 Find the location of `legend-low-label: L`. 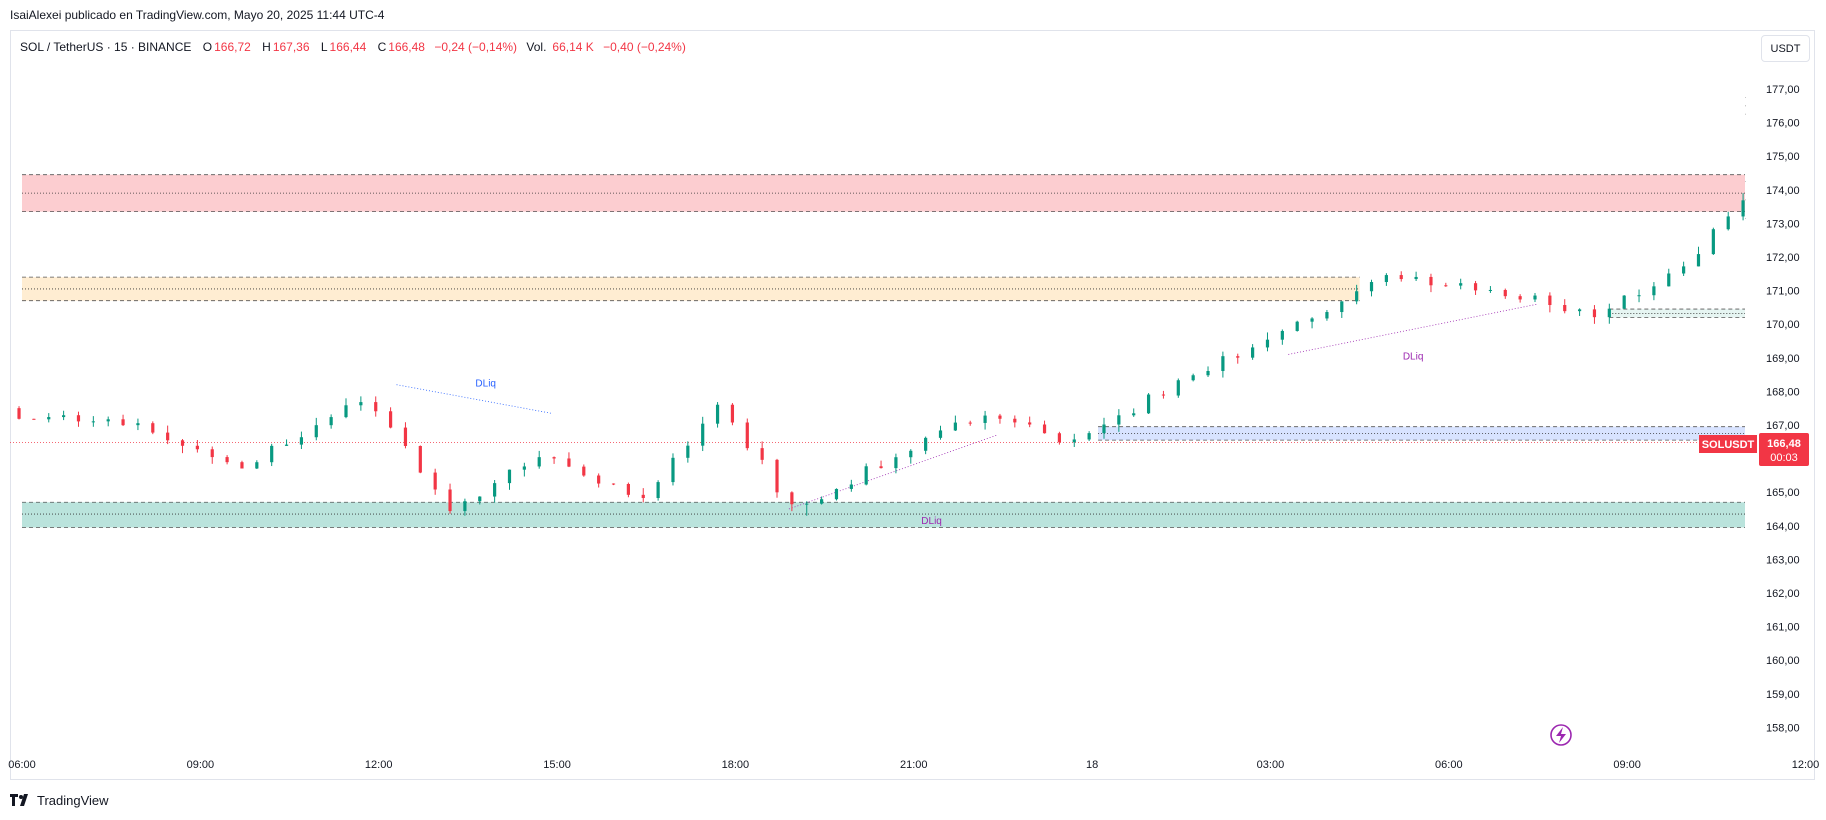

legend-low-label: L is located at coordinates (324, 47).